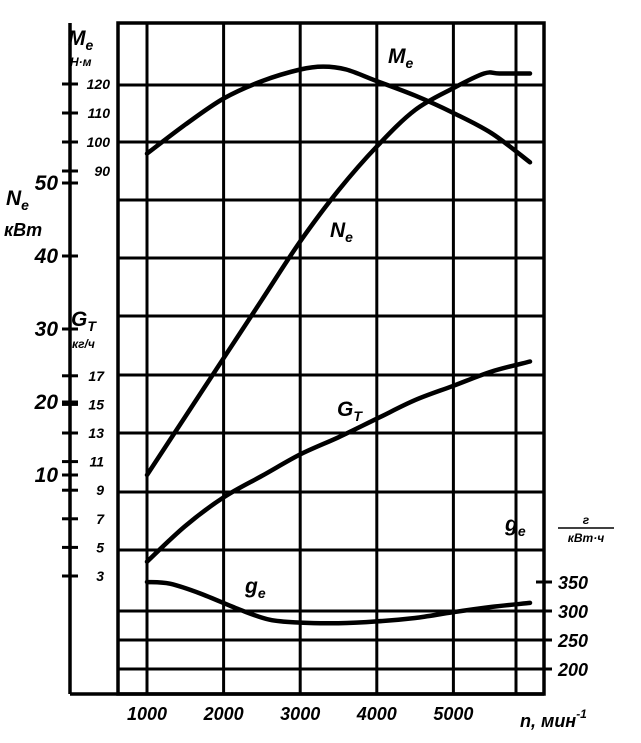 Image resolution: width=641 pixels, height=743 pixels. What do you see at coordinates (401, 58) in the screenshot?
I see `series-label-me: Me` at bounding box center [401, 58].